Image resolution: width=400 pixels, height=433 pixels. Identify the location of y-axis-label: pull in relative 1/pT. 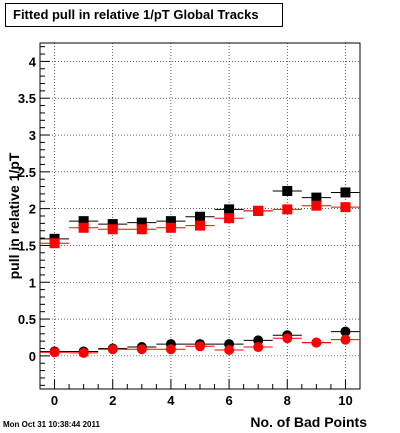
(14, 215).